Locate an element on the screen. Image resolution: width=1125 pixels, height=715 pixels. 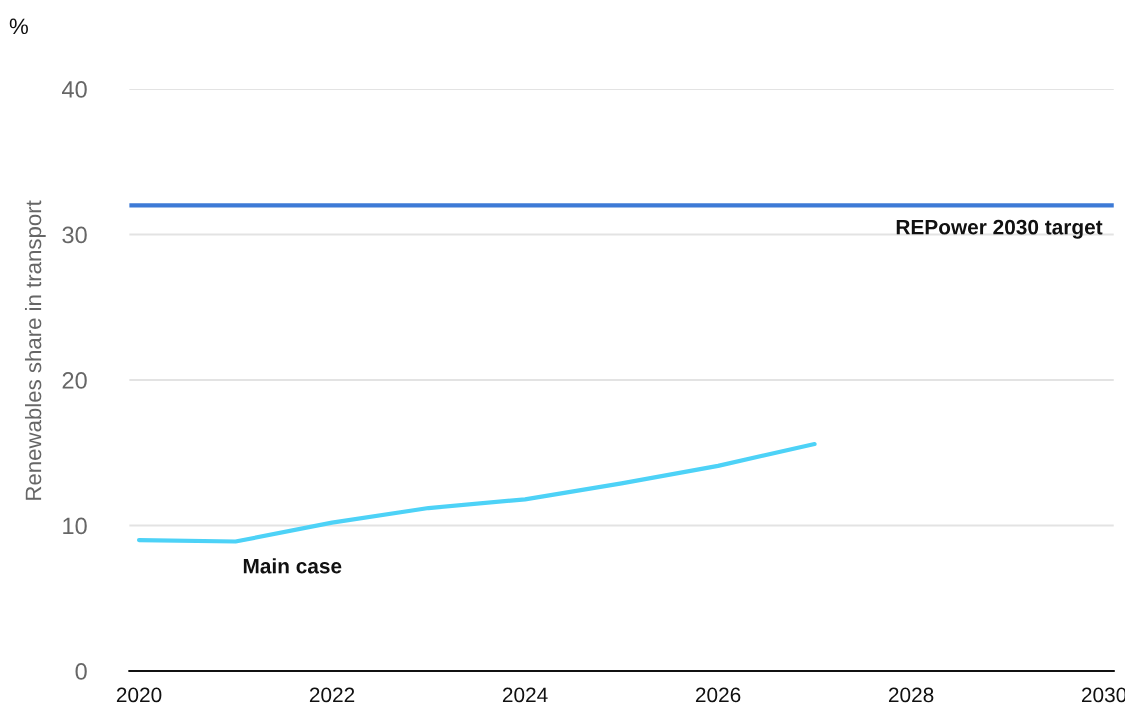
x-tick-label: 2026 is located at coordinates (718, 695).